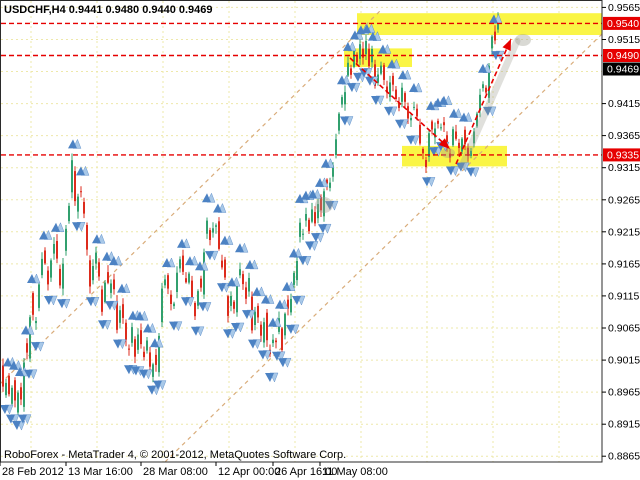 The height and width of the screenshot is (480, 640). What do you see at coordinates (100, 472) in the screenshot?
I see `x-axis-label: 13 Mar 16:00` at bounding box center [100, 472].